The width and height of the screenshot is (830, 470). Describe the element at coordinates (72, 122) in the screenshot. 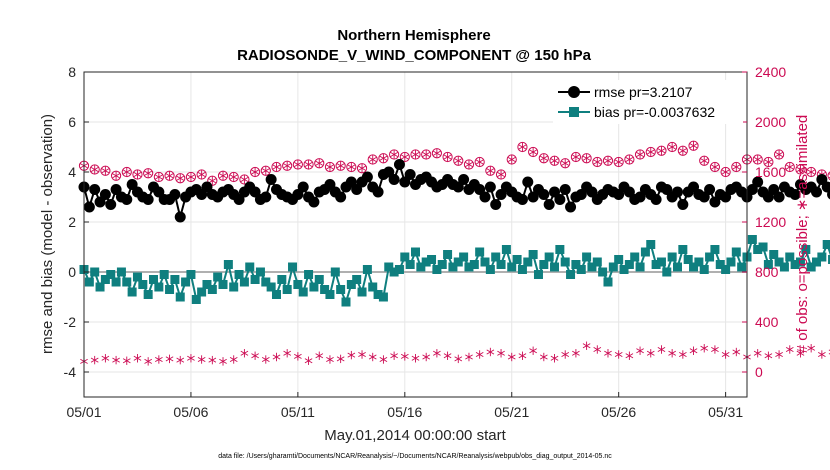

I see `y-tick-label: 6` at that location.